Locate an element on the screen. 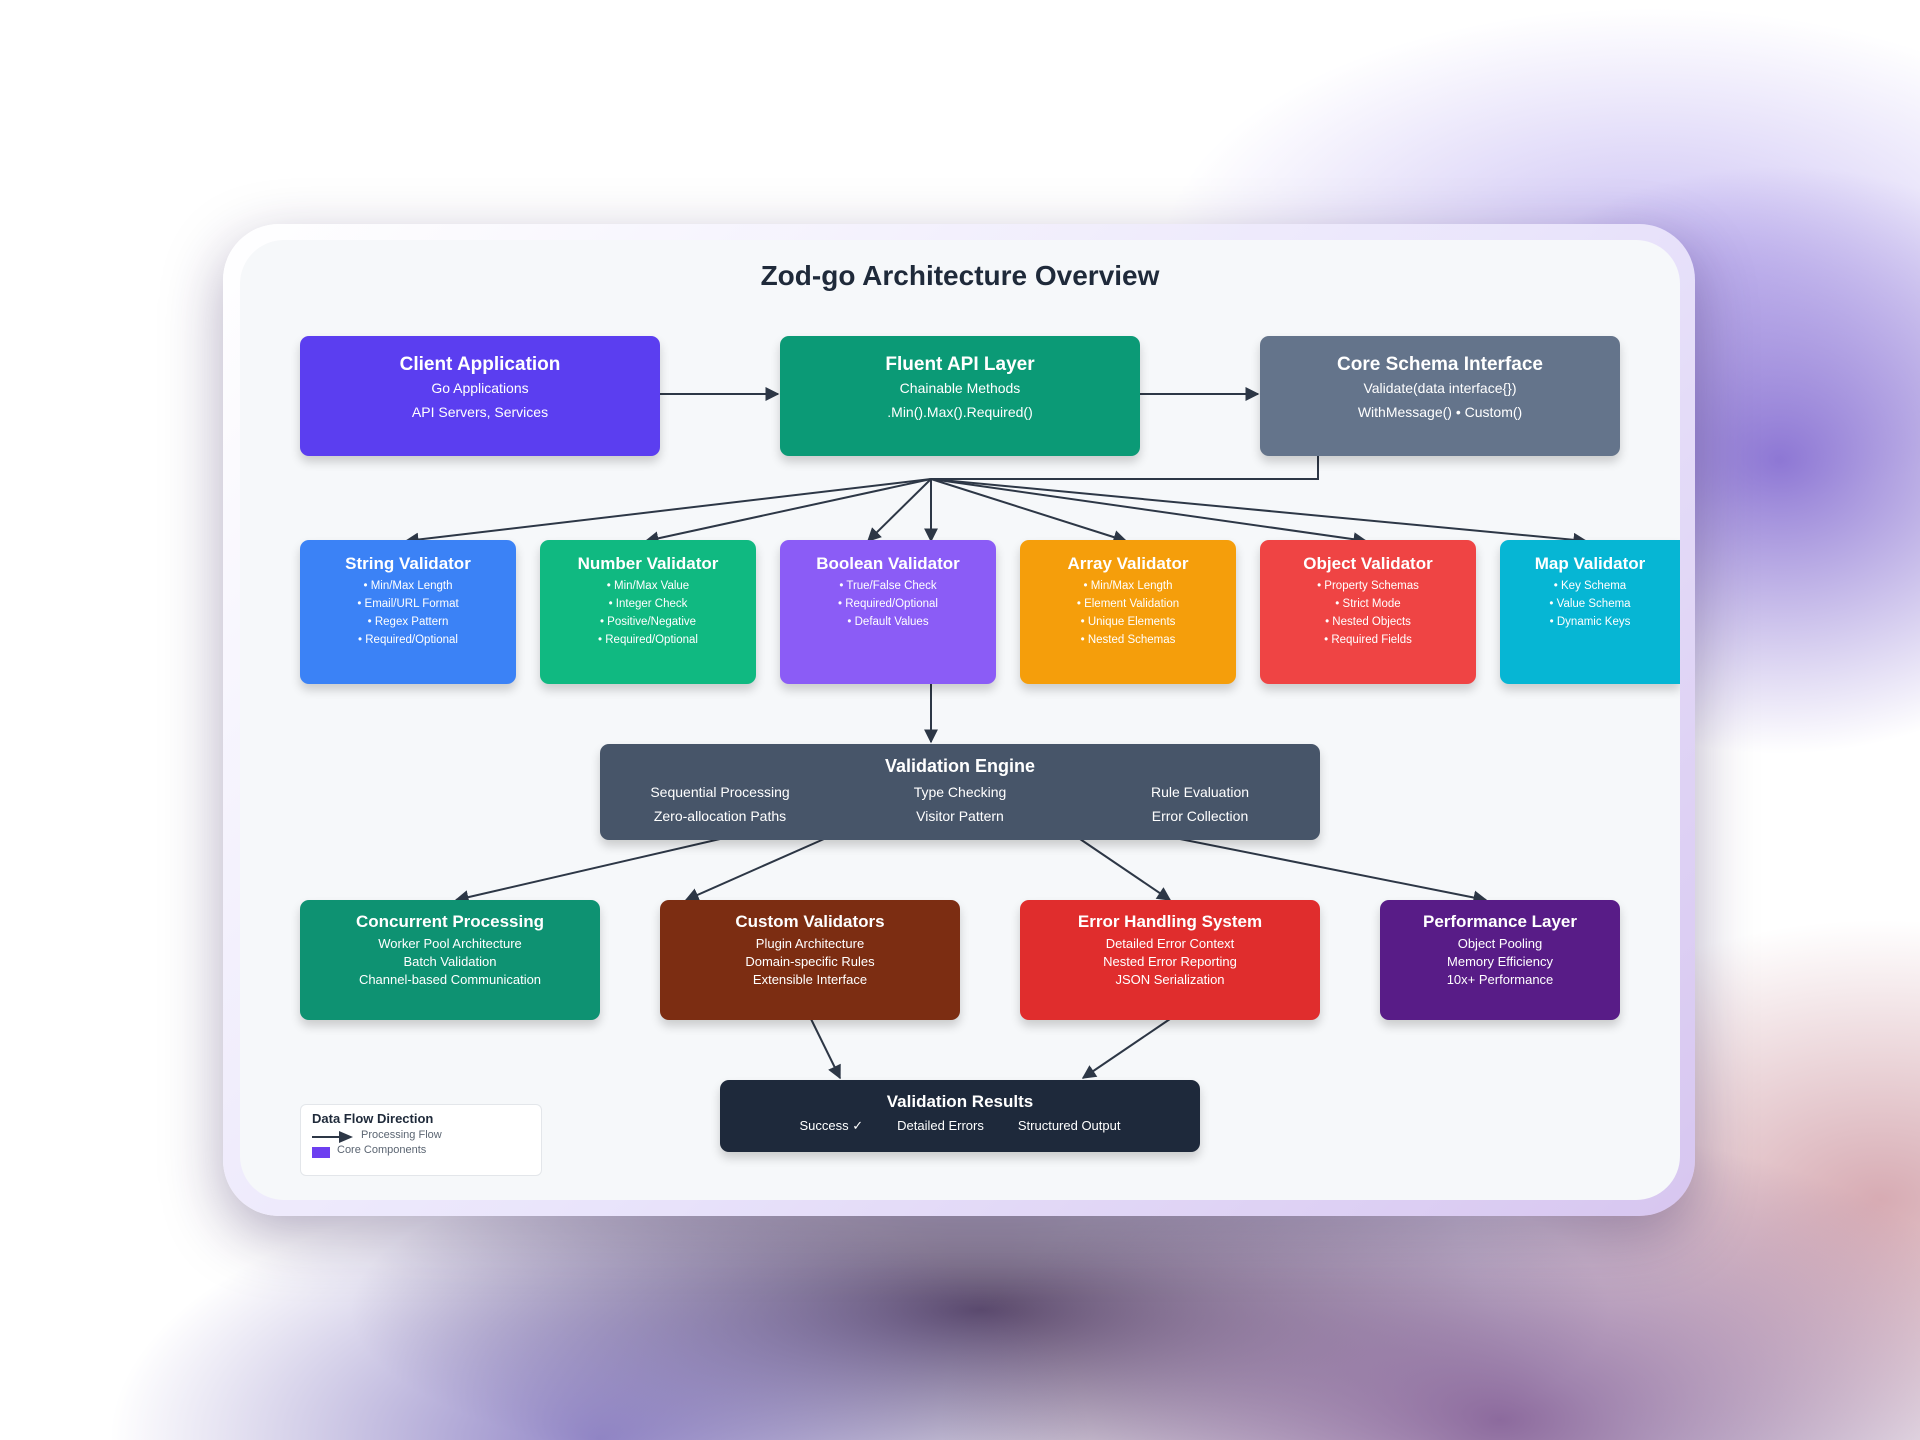 The width and height of the screenshot is (1920, 1440). node-line: Zero-allocation Paths is located at coordinates (720, 816).